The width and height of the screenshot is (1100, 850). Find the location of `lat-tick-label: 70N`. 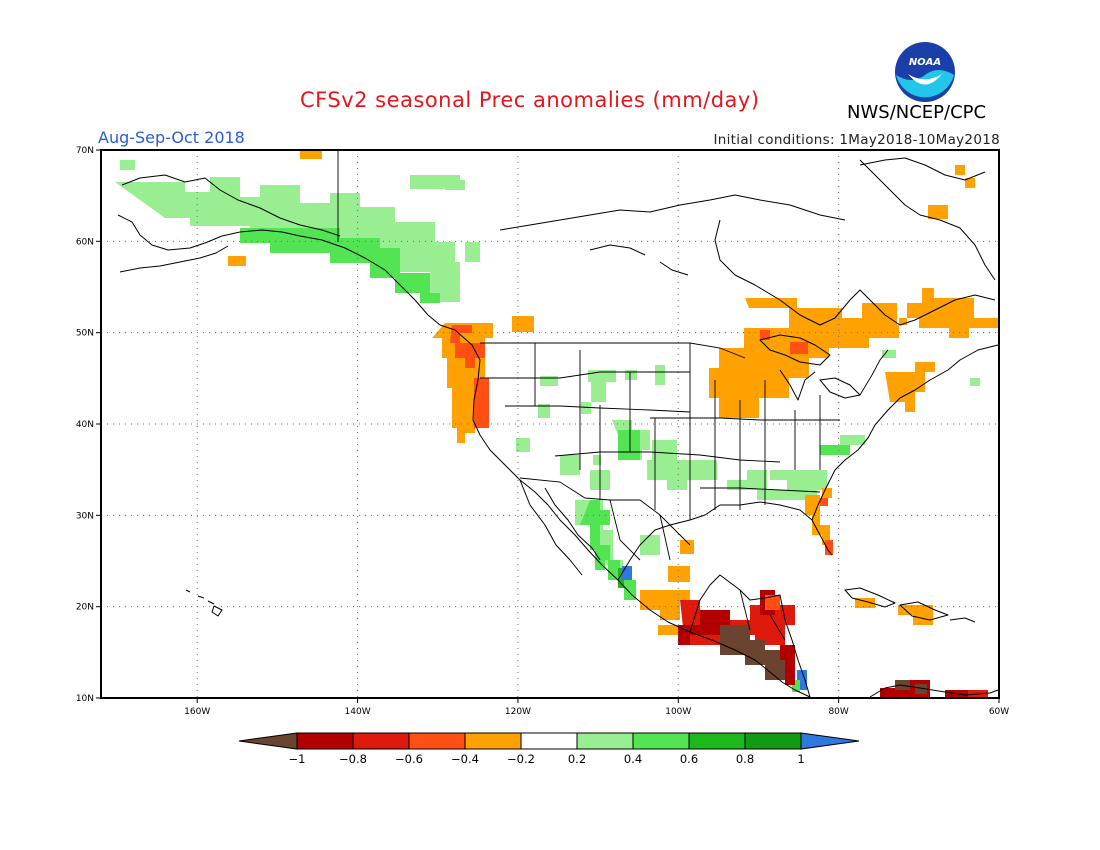

lat-tick-label: 70N is located at coordinates (85, 151).